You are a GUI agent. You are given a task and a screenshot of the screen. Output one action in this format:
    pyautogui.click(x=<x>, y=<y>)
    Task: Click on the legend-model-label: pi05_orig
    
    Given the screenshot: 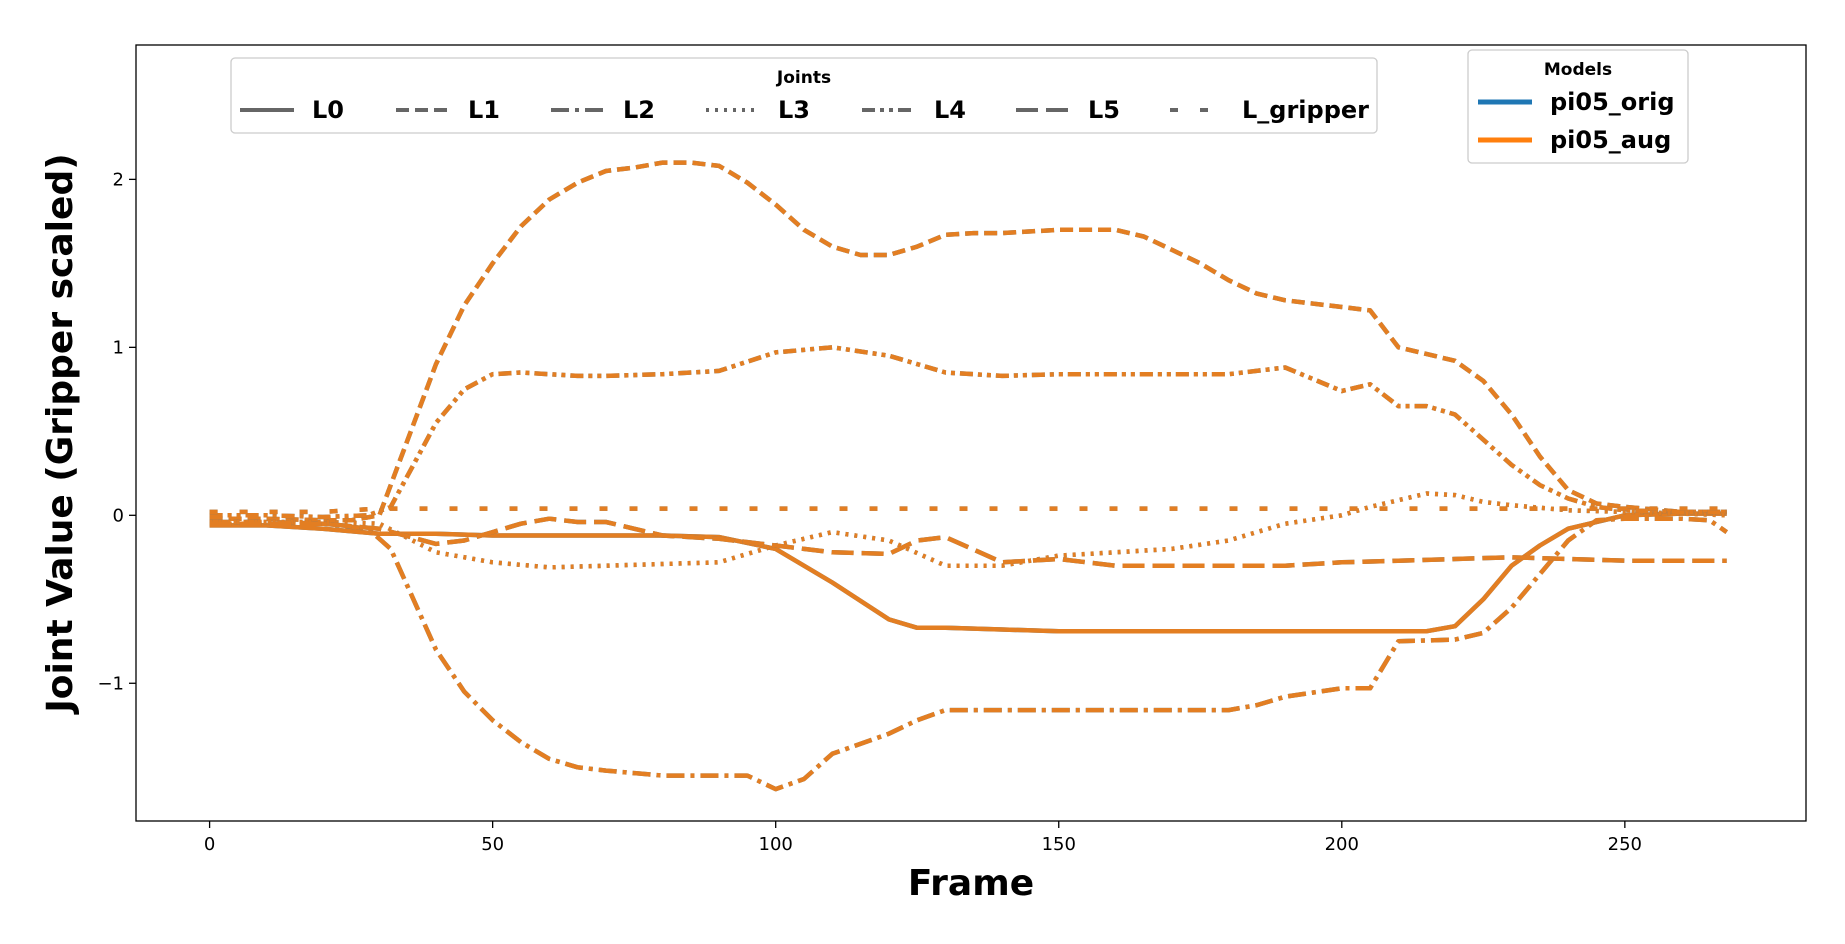 What is the action you would take?
    pyautogui.click(x=1612, y=102)
    